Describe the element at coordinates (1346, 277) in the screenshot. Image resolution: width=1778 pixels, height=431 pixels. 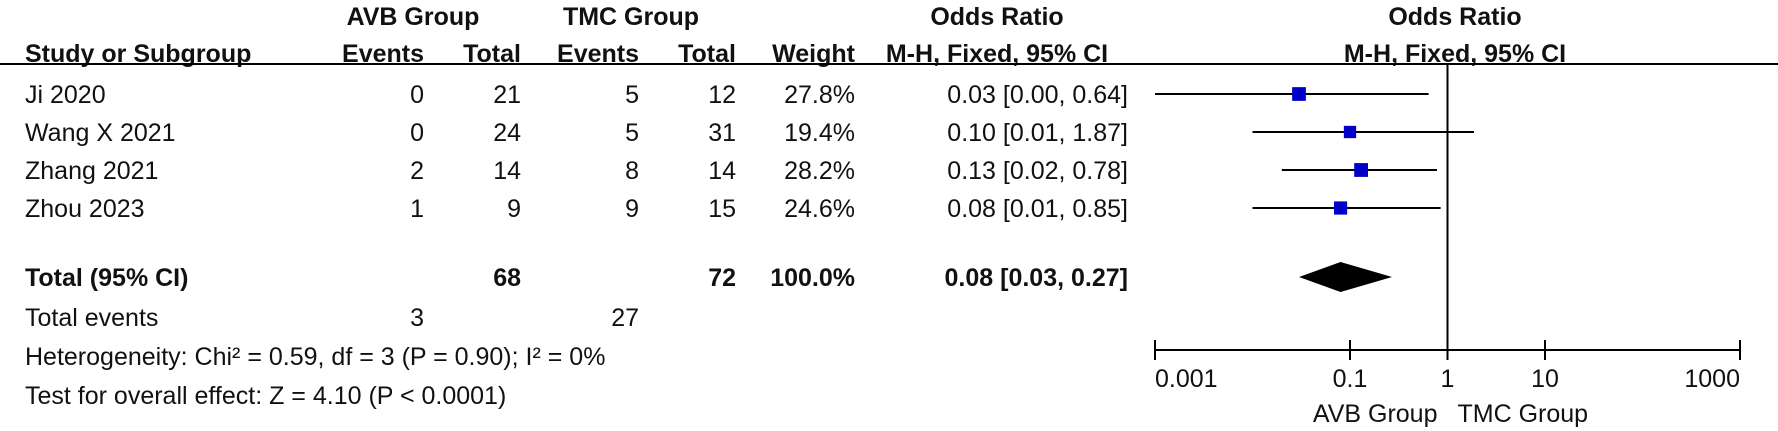
I see `pooled-diamond` at that location.